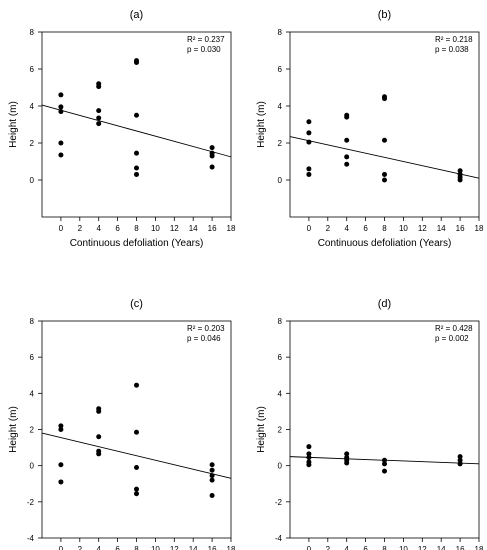 The image size is (487, 550). I want to click on r-squared-label: R² = 0.428, so click(454, 328).